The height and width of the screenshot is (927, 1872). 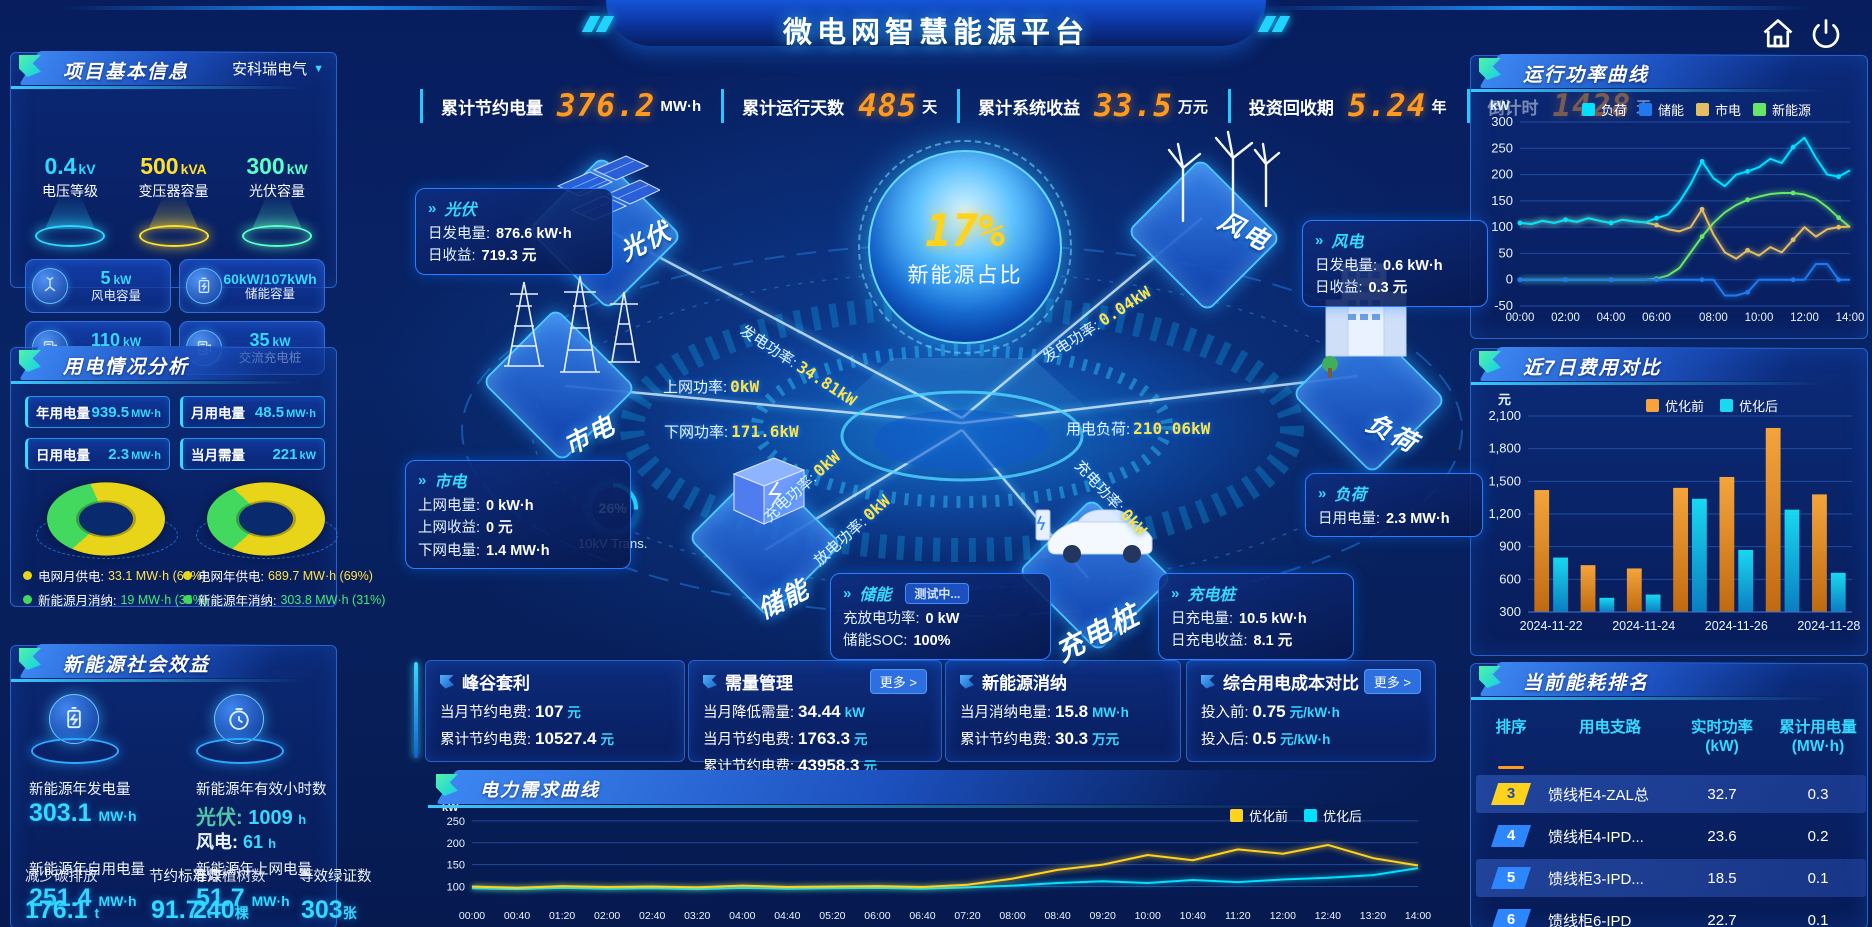 I want to click on legend-item-新能源: 新能源, so click(x=1782, y=109).